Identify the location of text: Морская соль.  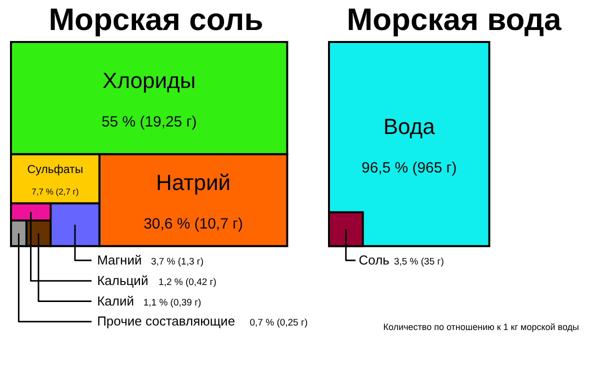
(156, 19).